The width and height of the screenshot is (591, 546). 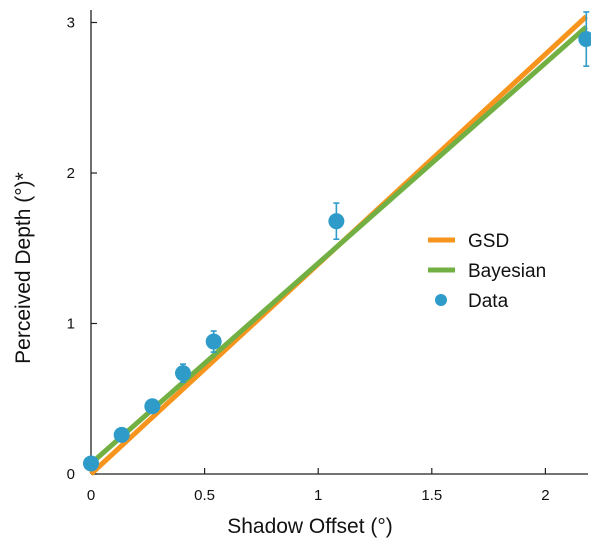 I want to click on legend-label-bayesian: Bayesian, so click(x=507, y=271).